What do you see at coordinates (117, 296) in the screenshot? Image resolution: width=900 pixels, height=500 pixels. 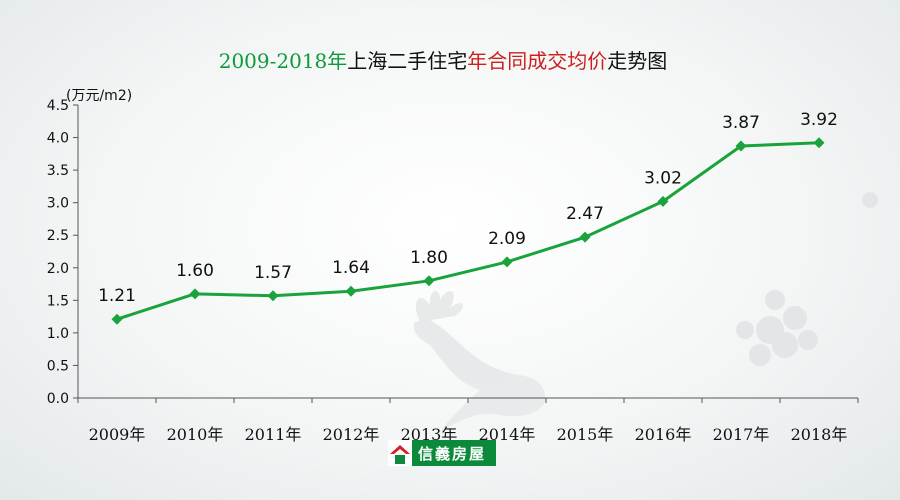 I see `data-value-label: 1.21` at bounding box center [117, 296].